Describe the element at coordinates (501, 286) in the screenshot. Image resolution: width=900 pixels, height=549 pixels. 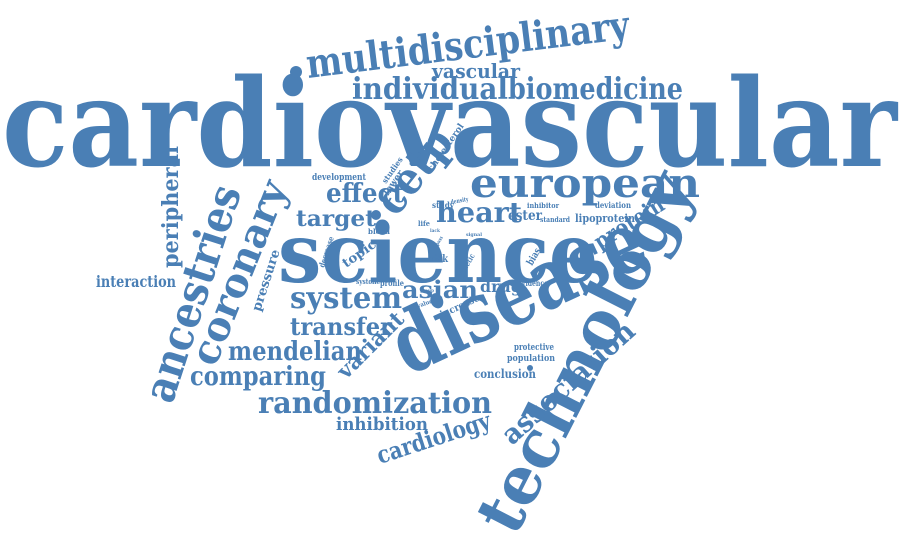
I see `word-drug: drug` at that location.